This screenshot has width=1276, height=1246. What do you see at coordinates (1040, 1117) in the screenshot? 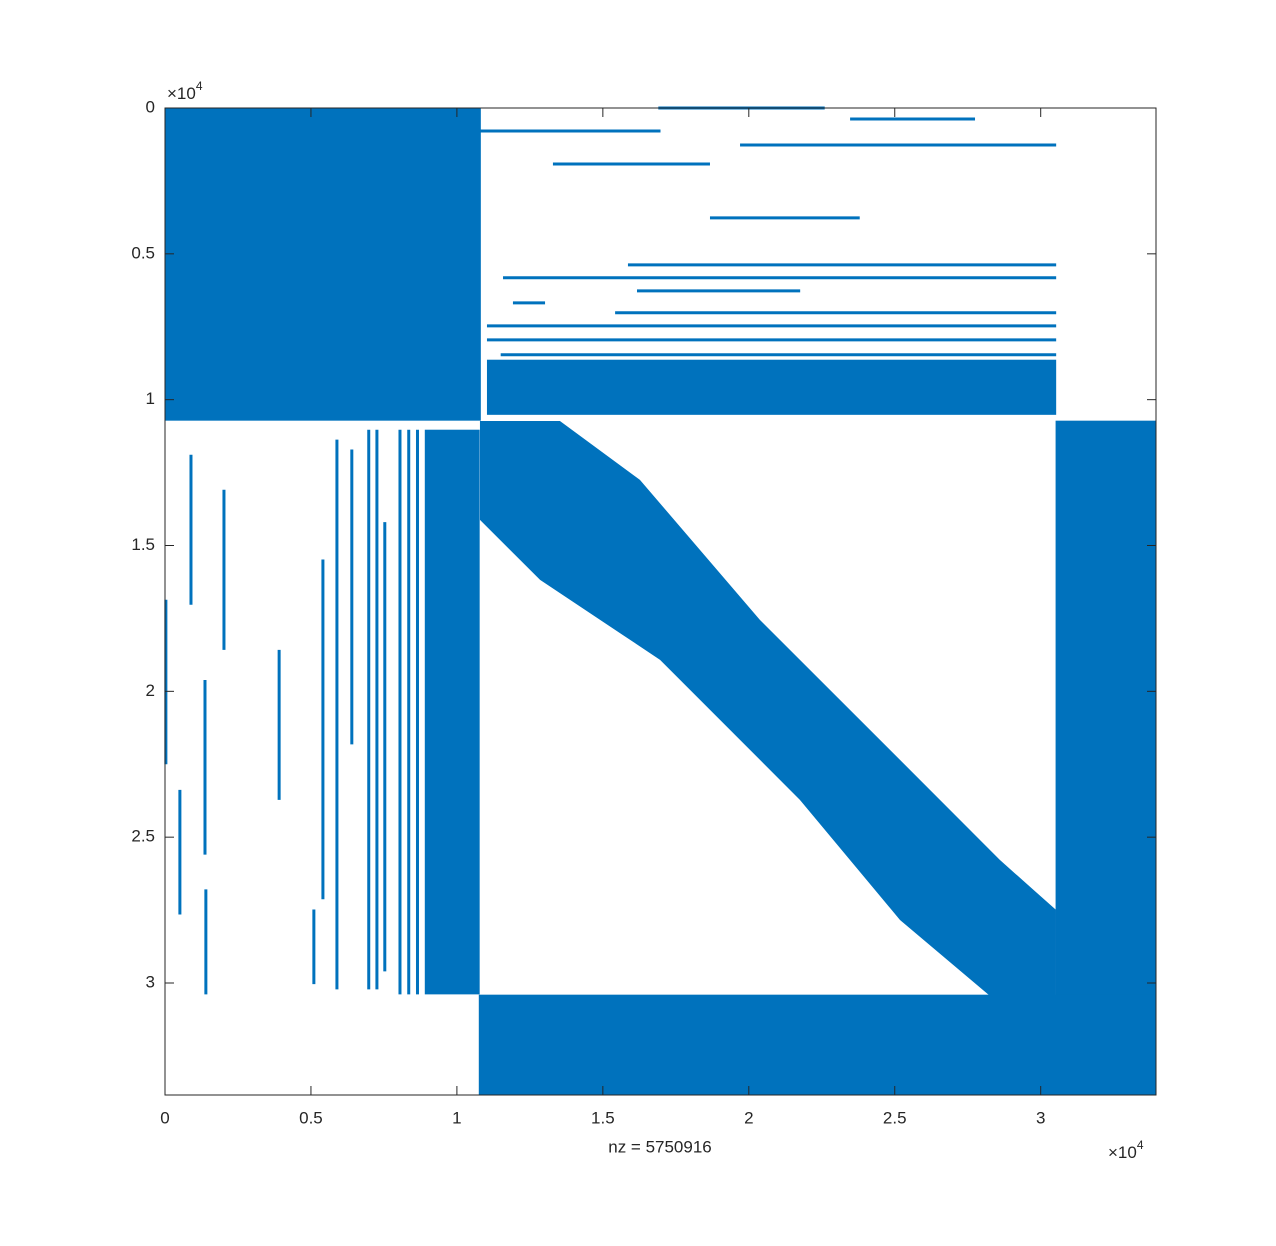
I see `x-tick-label: 3` at bounding box center [1040, 1117].